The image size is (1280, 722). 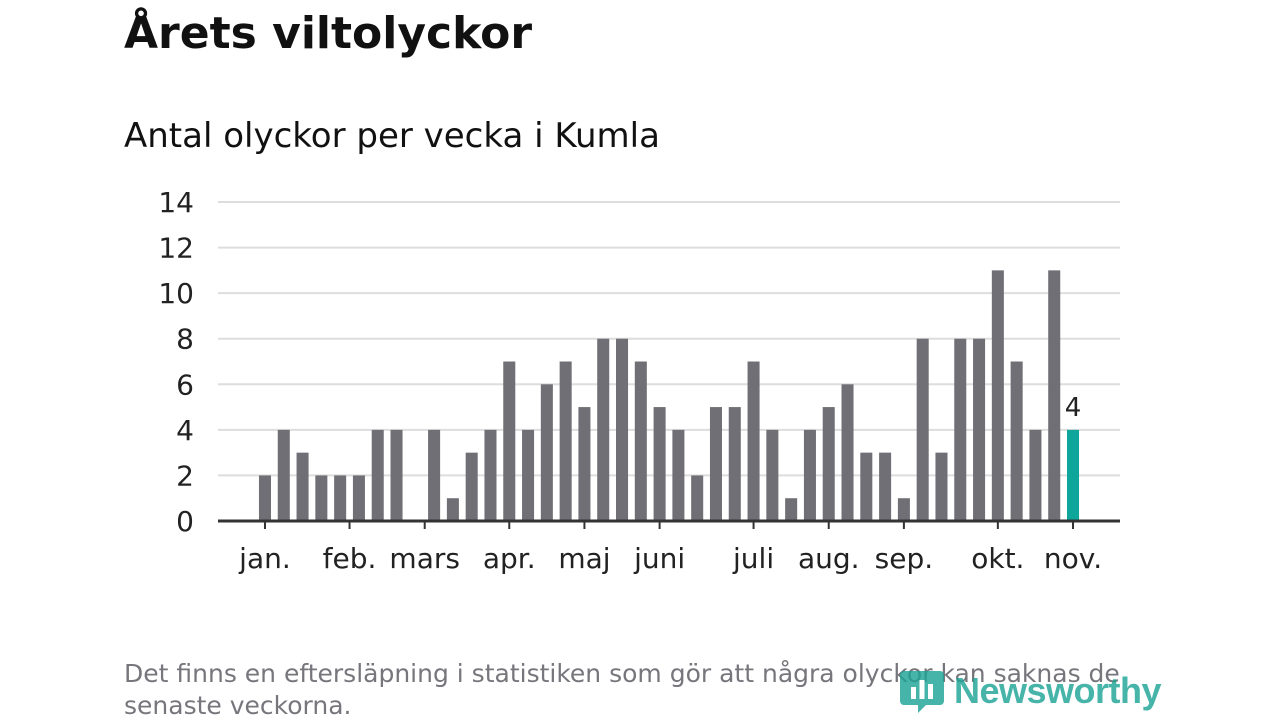 What do you see at coordinates (1073, 558) in the screenshot?
I see `x-tick-label: nov.` at bounding box center [1073, 558].